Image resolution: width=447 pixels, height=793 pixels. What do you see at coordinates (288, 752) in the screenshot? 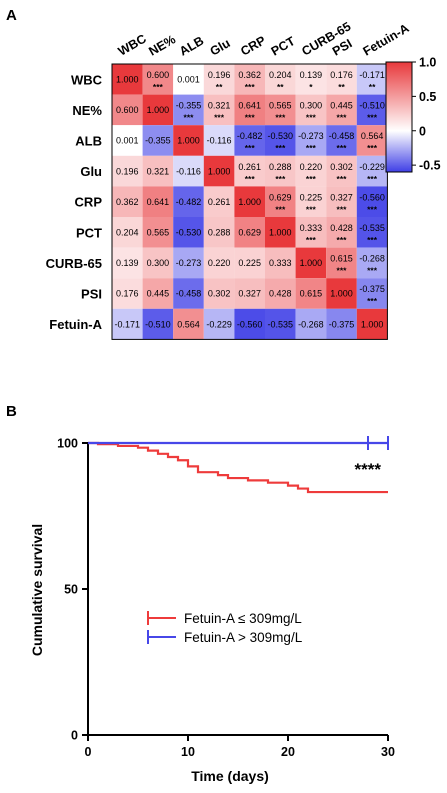
I see `x-tick-label: 20` at bounding box center [288, 752].